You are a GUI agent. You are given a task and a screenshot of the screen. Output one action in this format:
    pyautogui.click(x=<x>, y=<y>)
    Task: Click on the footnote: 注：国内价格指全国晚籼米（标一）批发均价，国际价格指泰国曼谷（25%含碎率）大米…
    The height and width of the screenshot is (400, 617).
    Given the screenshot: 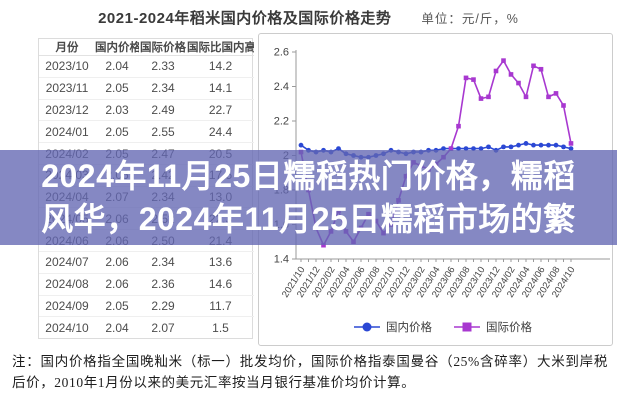 What is the action you would take?
    pyautogui.click(x=310, y=372)
    